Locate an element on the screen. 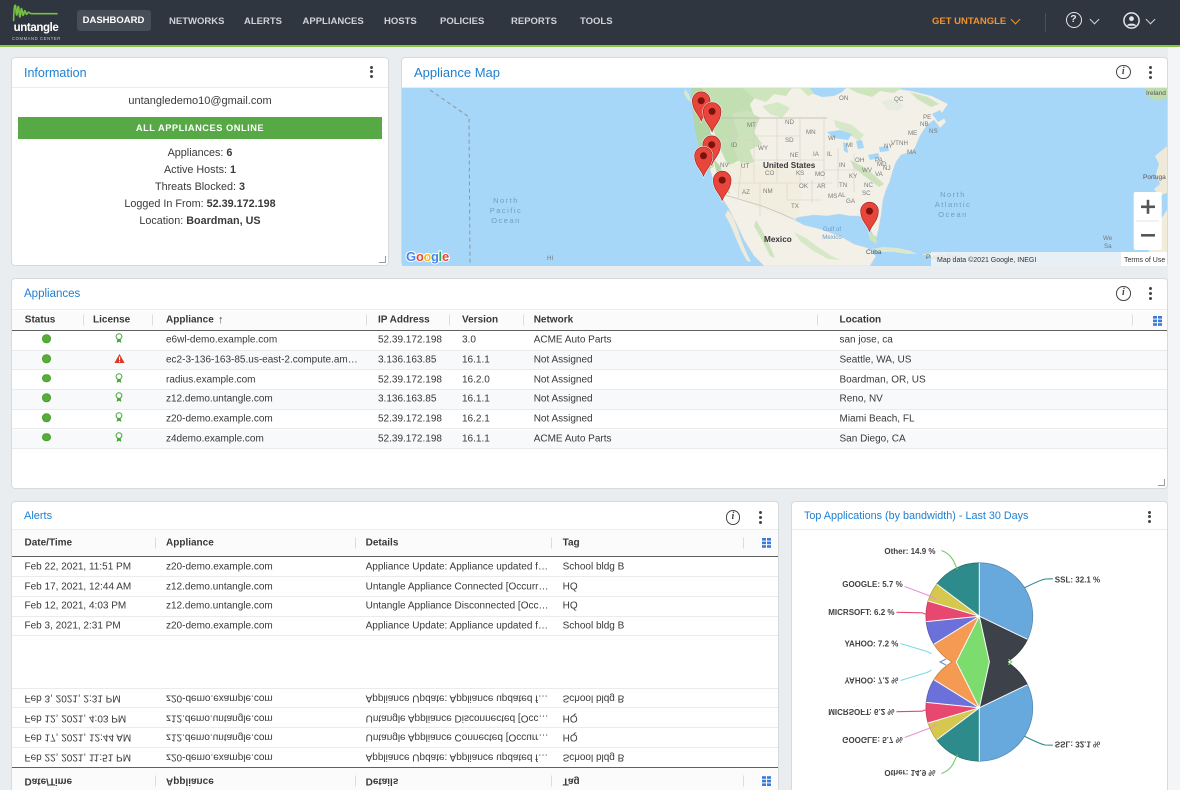 This screenshot has height=790, width=1180. svg-text: GA is located at coordinates (851, 201).